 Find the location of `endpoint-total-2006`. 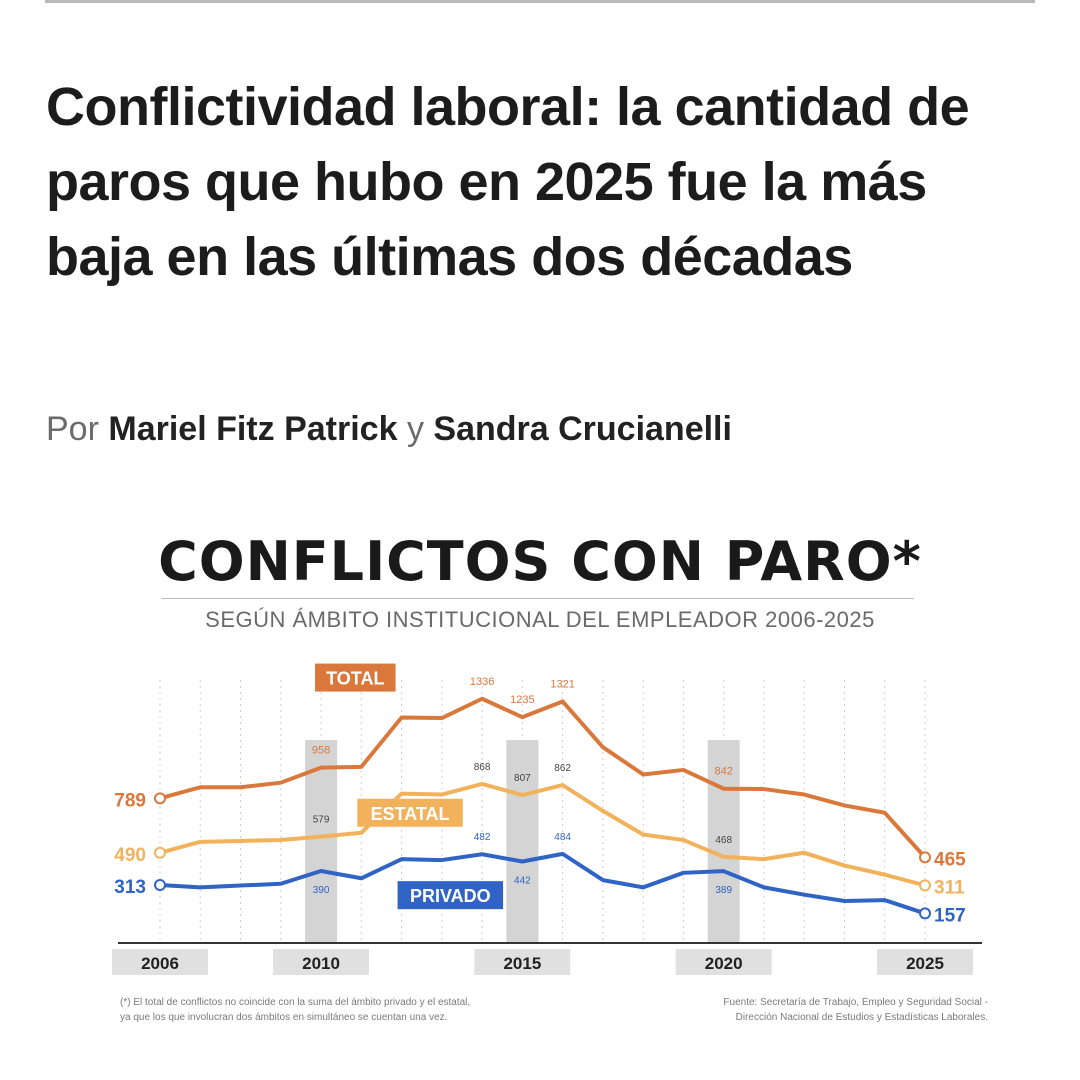

endpoint-total-2006 is located at coordinates (160, 798).